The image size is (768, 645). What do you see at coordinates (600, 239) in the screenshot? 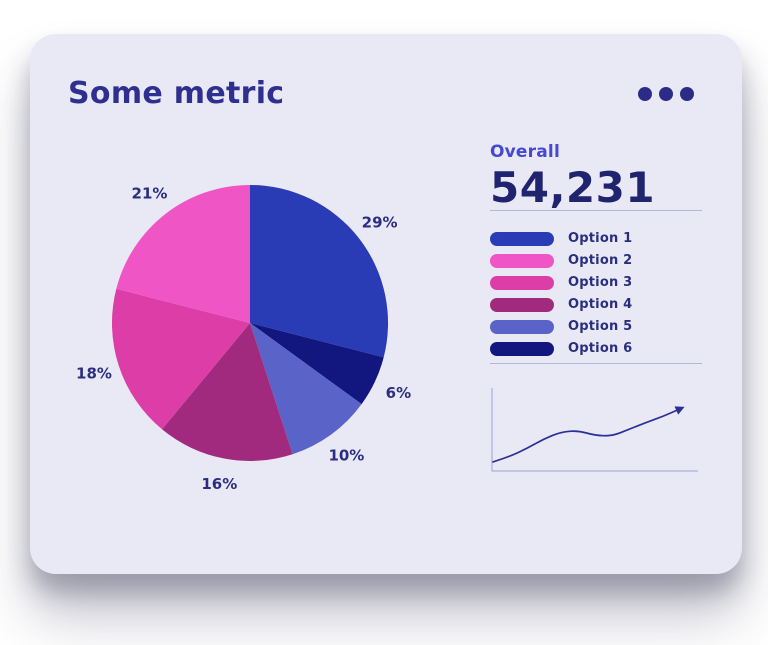
I see `legend-label: Option 1` at bounding box center [600, 239].